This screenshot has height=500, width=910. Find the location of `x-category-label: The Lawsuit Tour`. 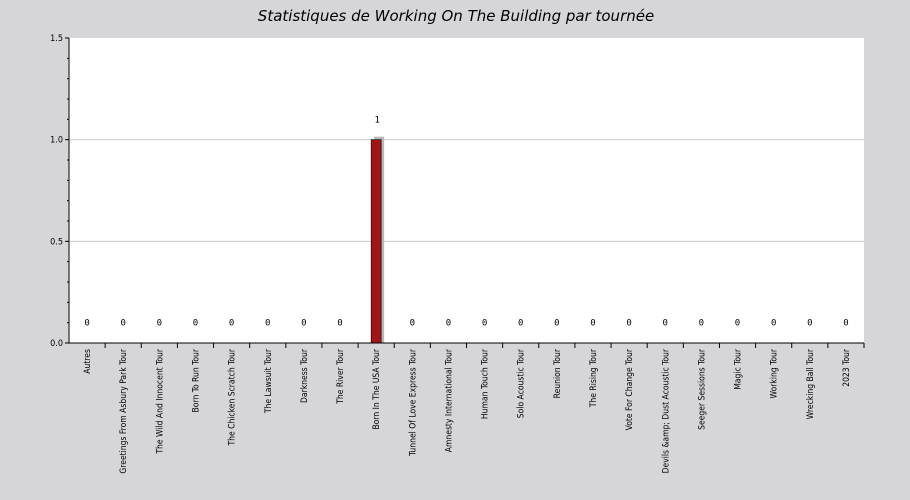

x-category-label: The Lawsuit Tour is located at coordinates (269, 381).